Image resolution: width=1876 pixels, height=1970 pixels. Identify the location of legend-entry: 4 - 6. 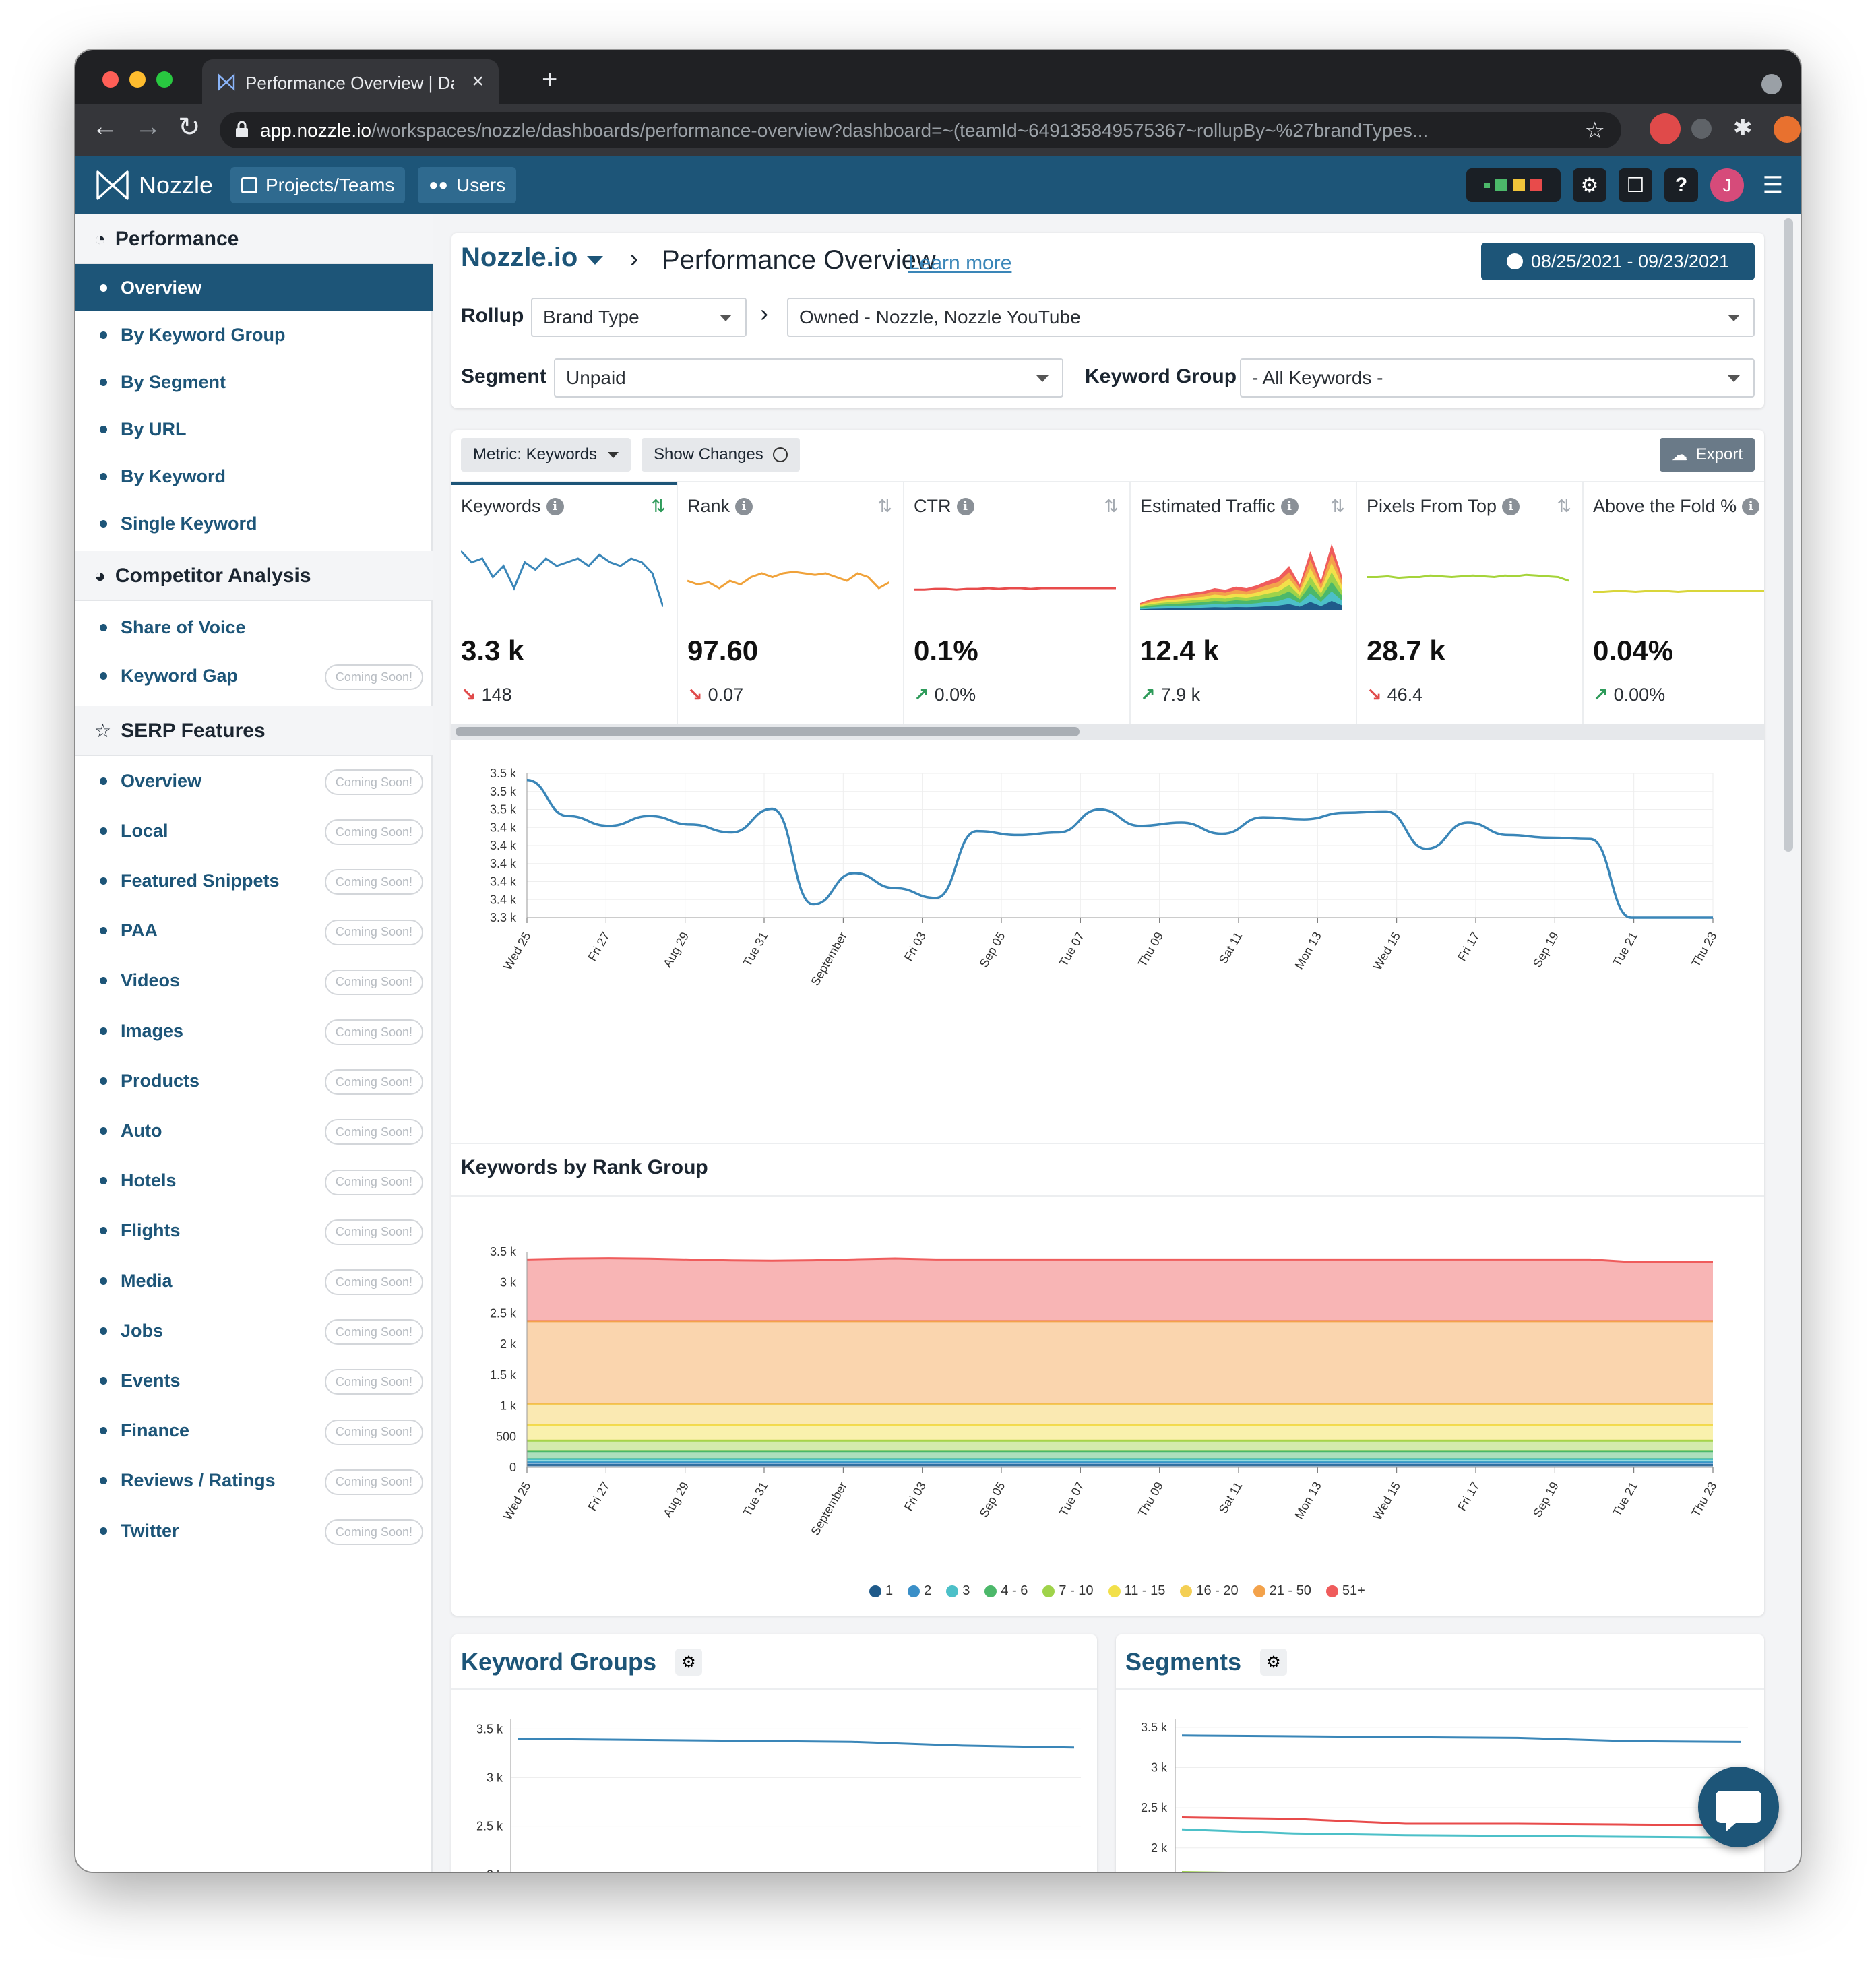
(1006, 1591).